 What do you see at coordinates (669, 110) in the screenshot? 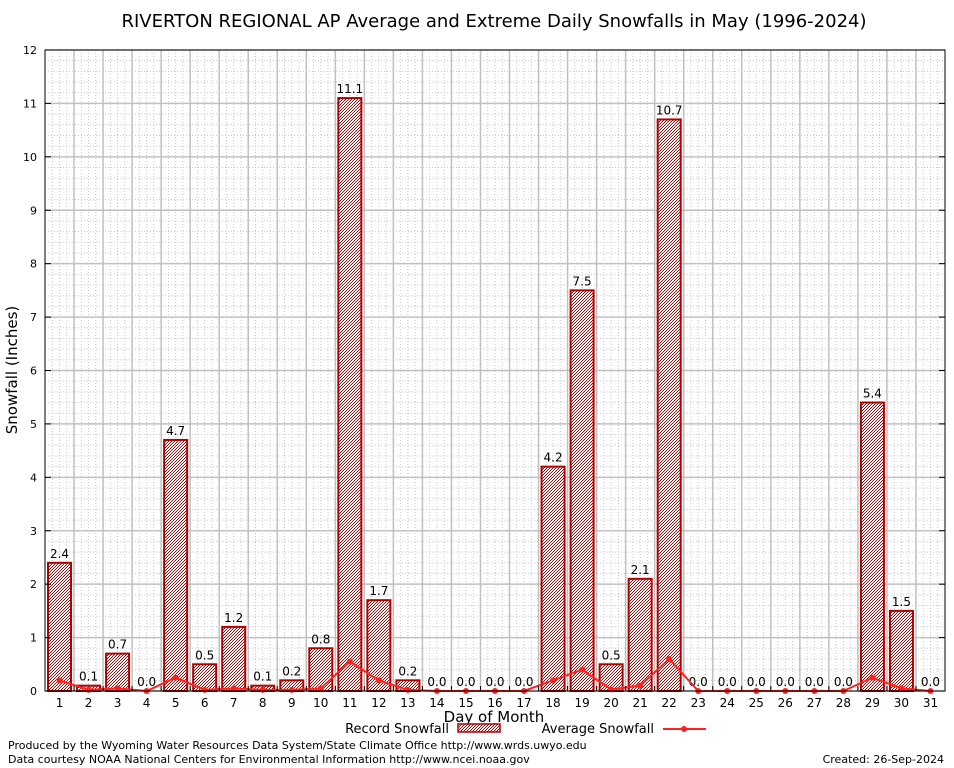
I see `bar-data-label: 10.7` at bounding box center [669, 110].